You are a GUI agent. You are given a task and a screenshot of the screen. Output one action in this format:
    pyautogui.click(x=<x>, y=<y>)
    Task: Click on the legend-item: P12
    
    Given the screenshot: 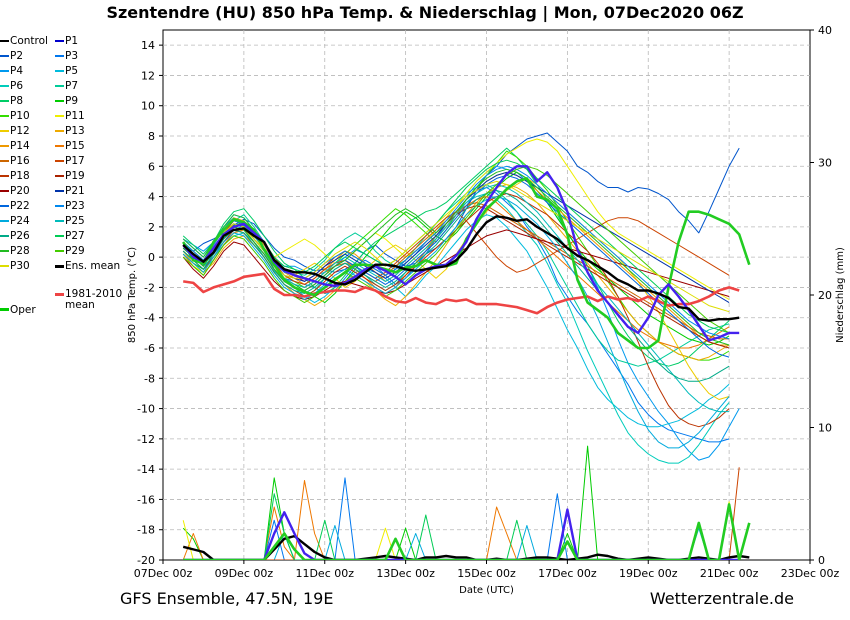 What is the action you would take?
    pyautogui.click(x=15, y=131)
    